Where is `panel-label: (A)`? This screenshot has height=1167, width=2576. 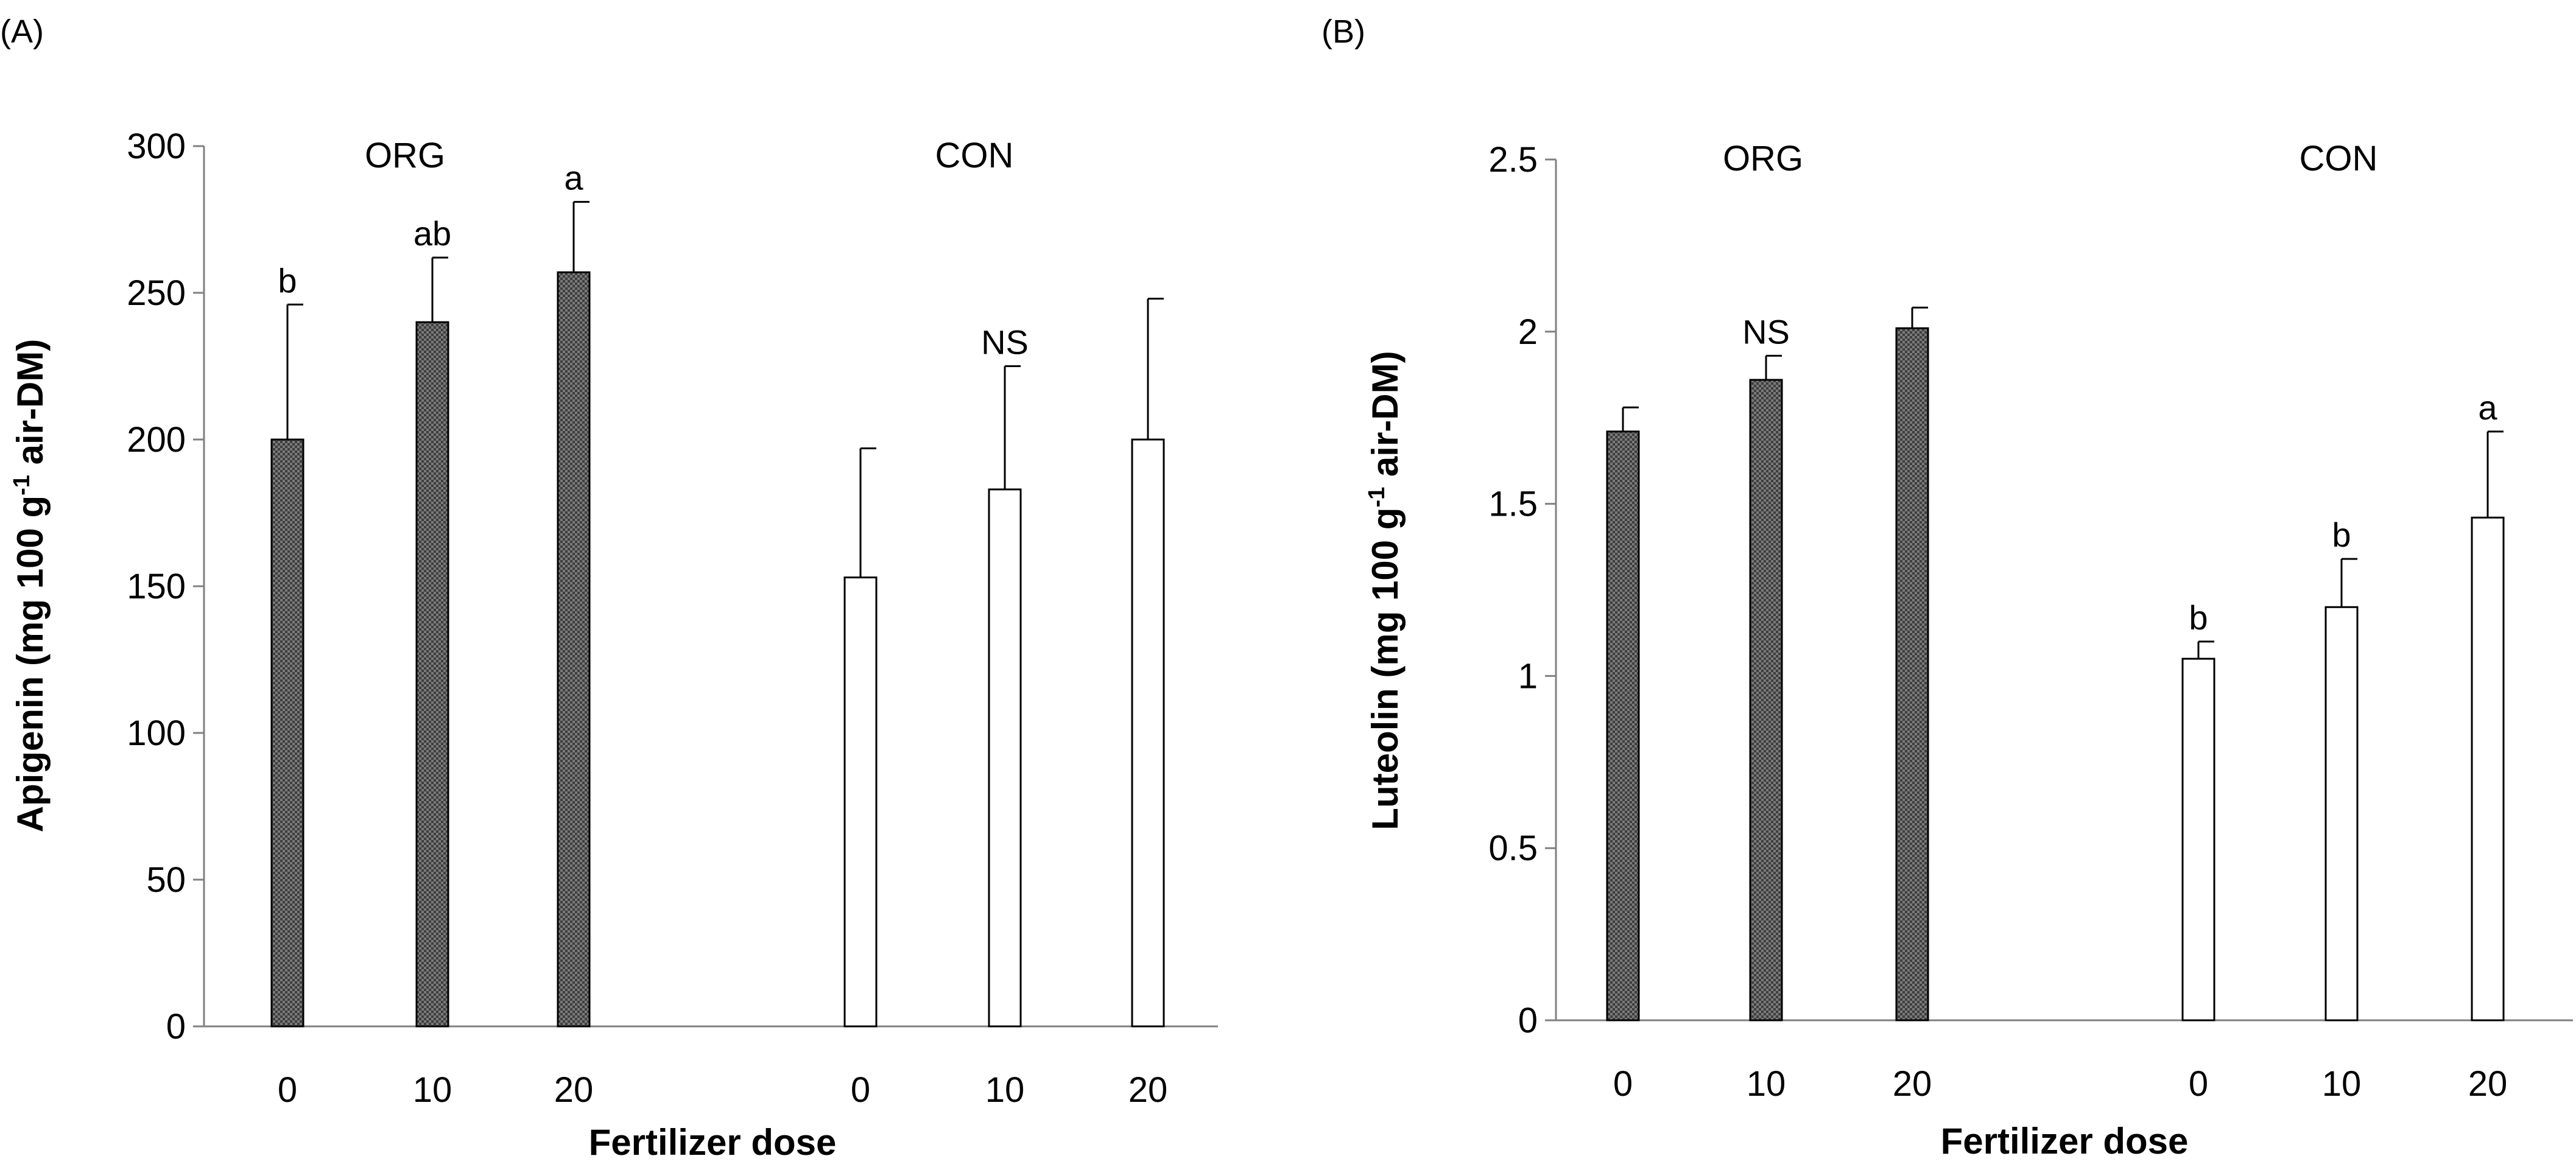 panel-label: (A) is located at coordinates (22, 31).